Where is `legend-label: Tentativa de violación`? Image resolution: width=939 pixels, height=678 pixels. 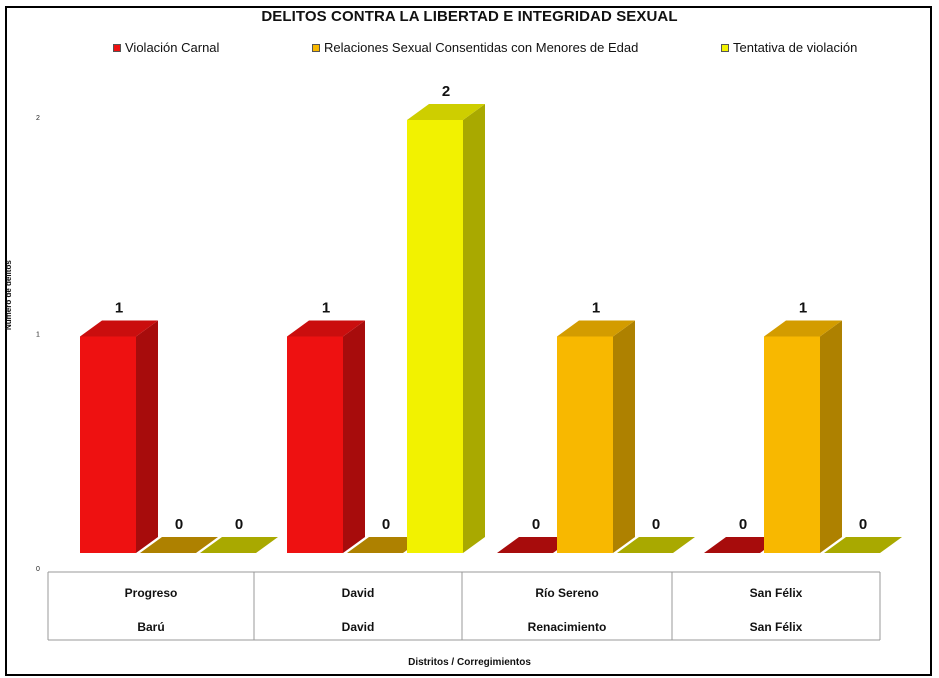
legend-label: Tentativa de violación is located at coordinates (795, 47).